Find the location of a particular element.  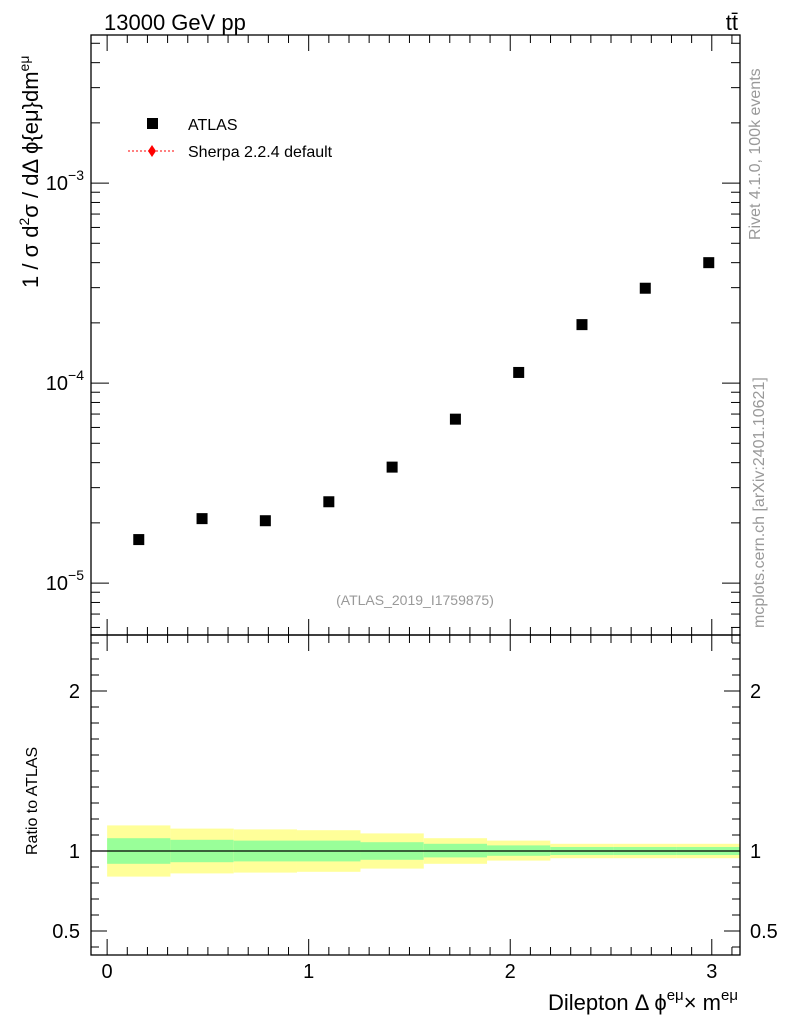

rivet-label: Rivet 4.1.0, 100k events is located at coordinates (755, 154).